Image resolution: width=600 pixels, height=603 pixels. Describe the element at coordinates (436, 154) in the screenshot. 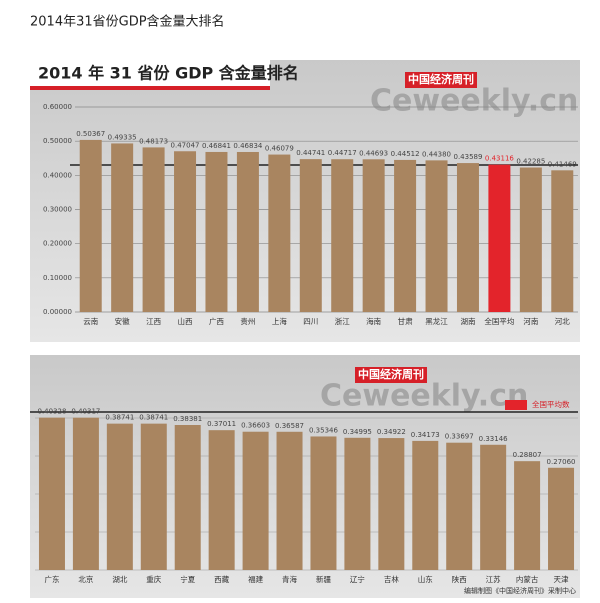

I see `value-label: 0.44380` at that location.